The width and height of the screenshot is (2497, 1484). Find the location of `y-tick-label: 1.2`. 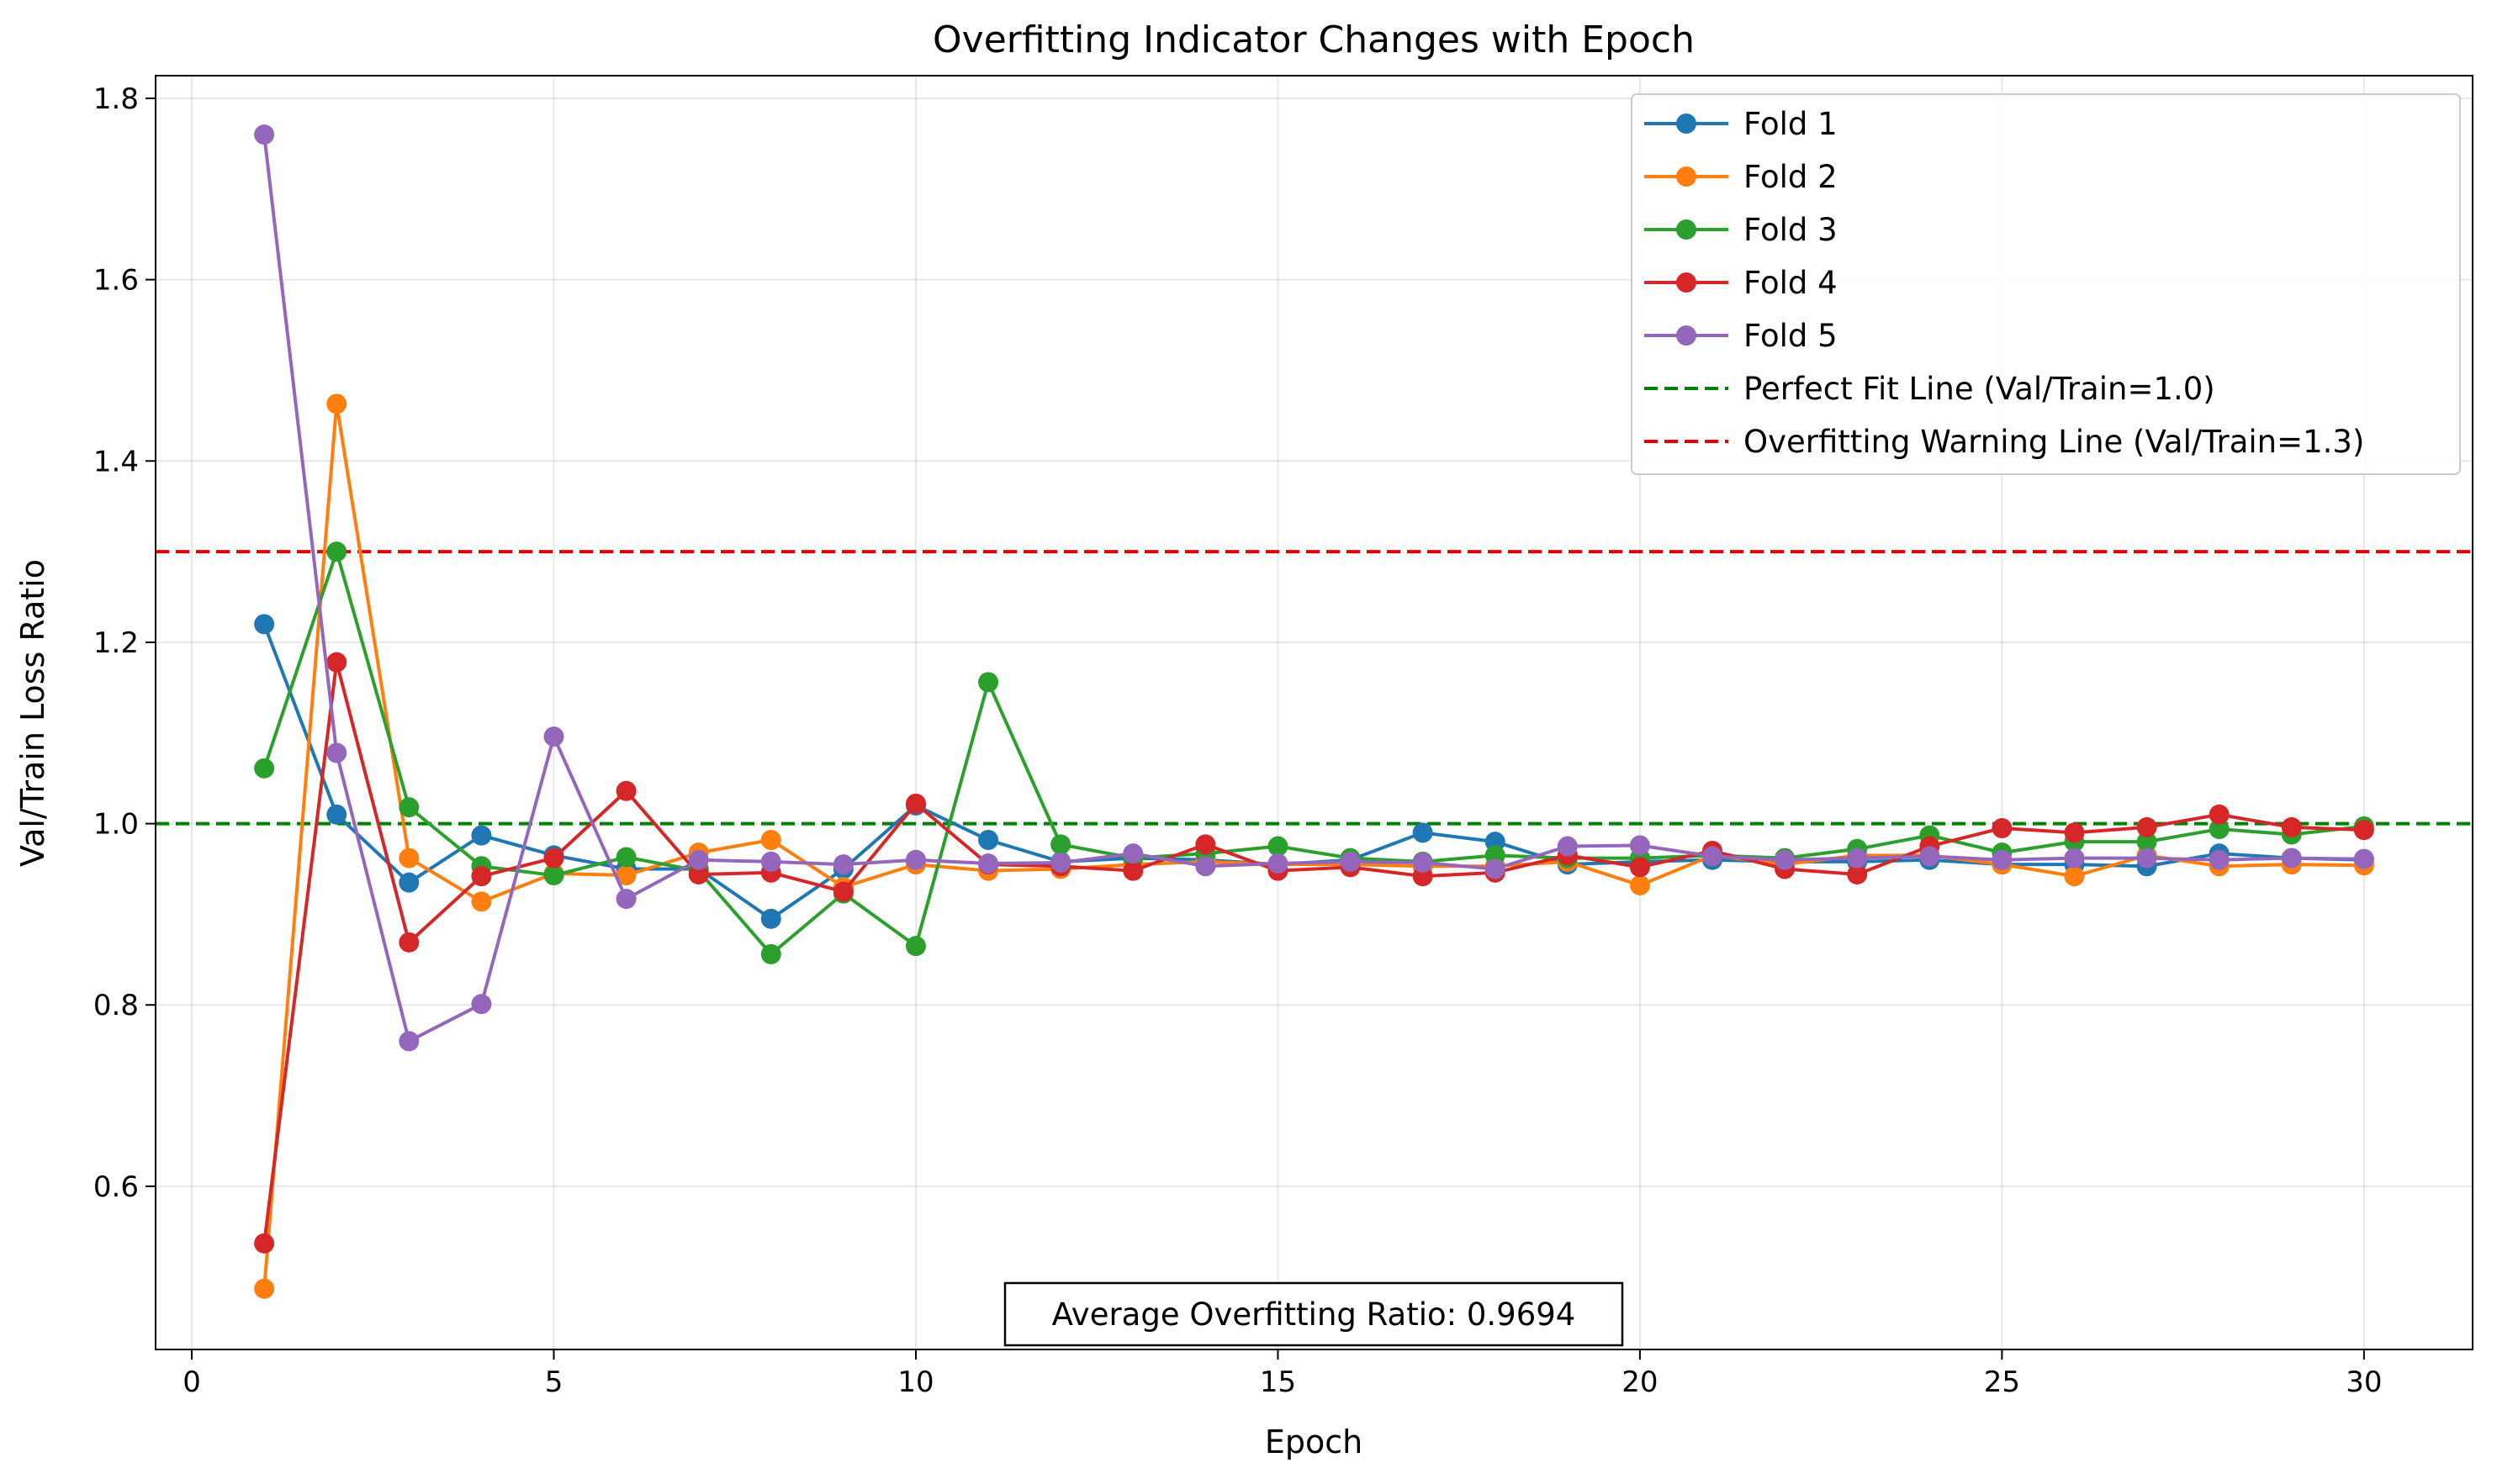

y-tick-label: 1.2 is located at coordinates (116, 643).